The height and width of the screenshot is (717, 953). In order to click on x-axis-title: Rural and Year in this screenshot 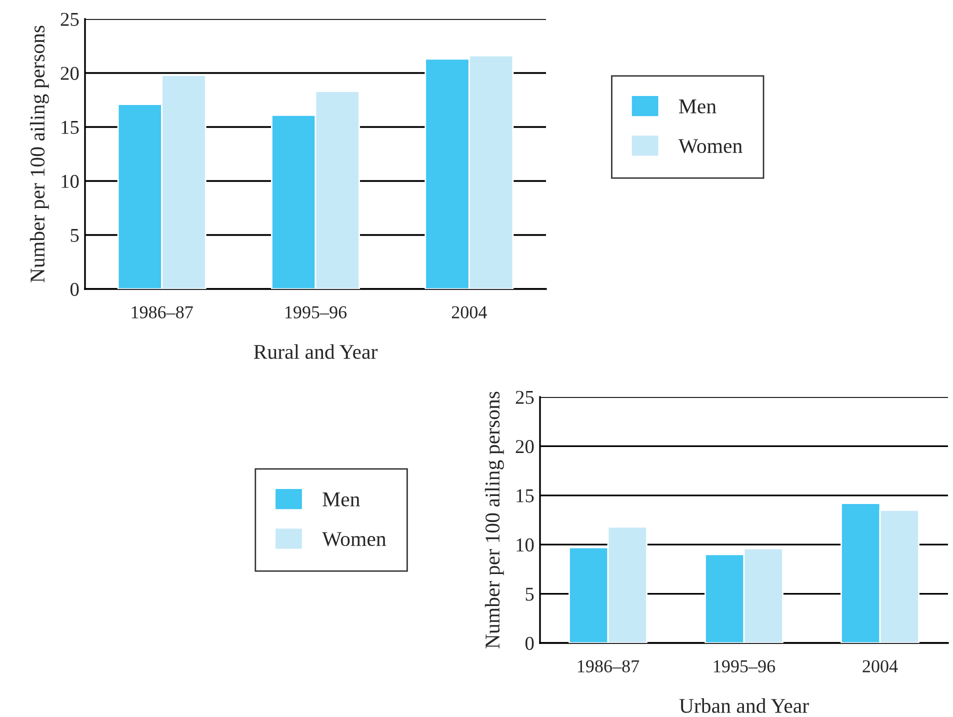, I will do `click(316, 351)`.